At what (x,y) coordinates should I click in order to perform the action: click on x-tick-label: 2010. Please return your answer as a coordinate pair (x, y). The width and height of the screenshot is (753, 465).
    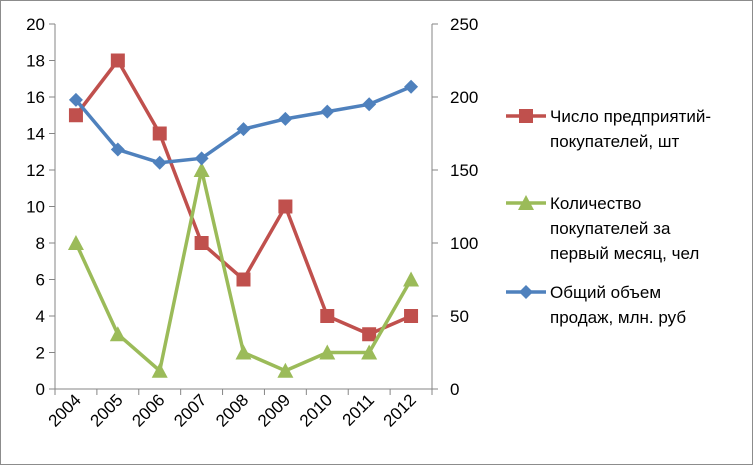
    Looking at the image, I should click on (316, 410).